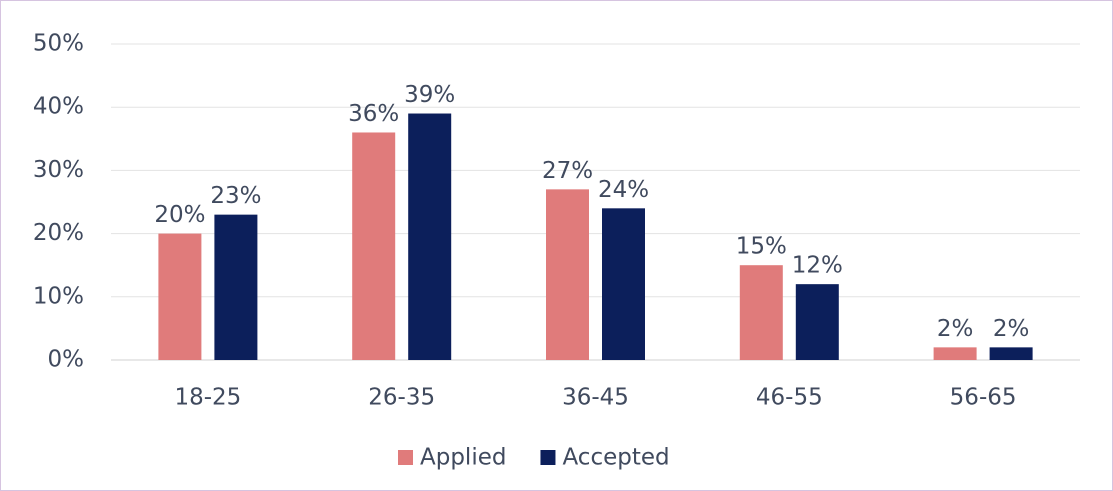 This screenshot has height=491, width=1113. What do you see at coordinates (595, 398) in the screenshot?
I see `x-tick-label: 36-45` at bounding box center [595, 398].